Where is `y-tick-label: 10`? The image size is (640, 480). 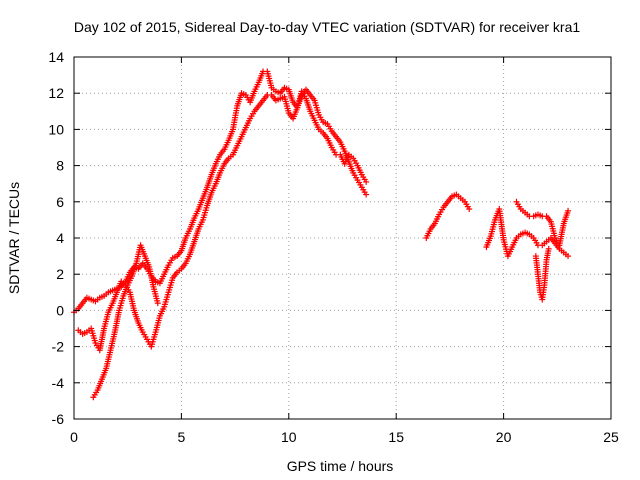 y-tick-label: 10 is located at coordinates (56, 129).